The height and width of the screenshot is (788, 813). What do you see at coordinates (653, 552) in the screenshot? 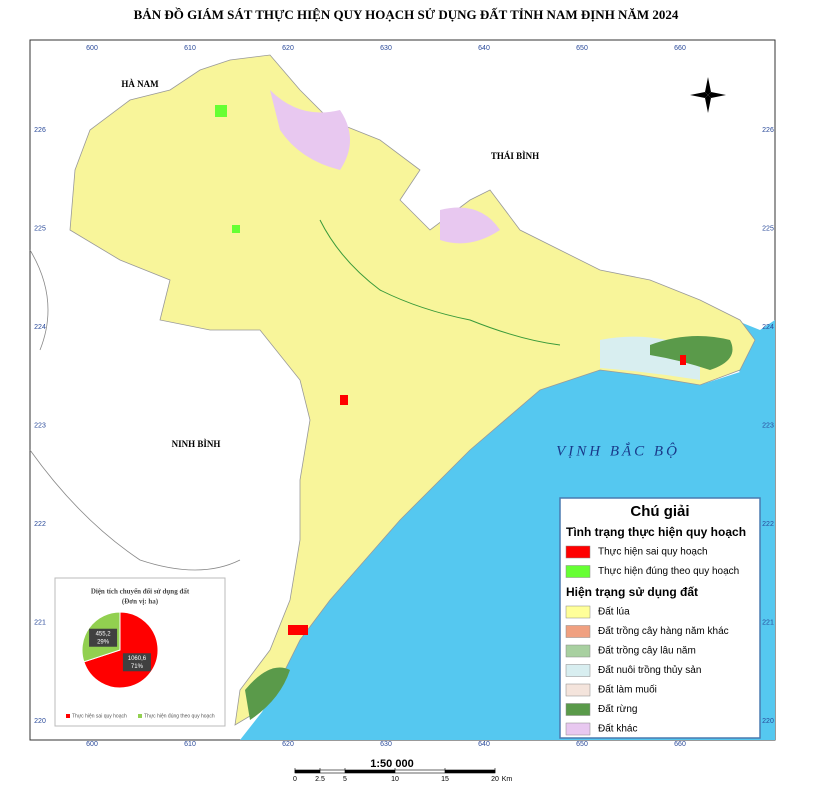
I see `legend-label: Thực hiện sai quy hoạch` at bounding box center [653, 552].